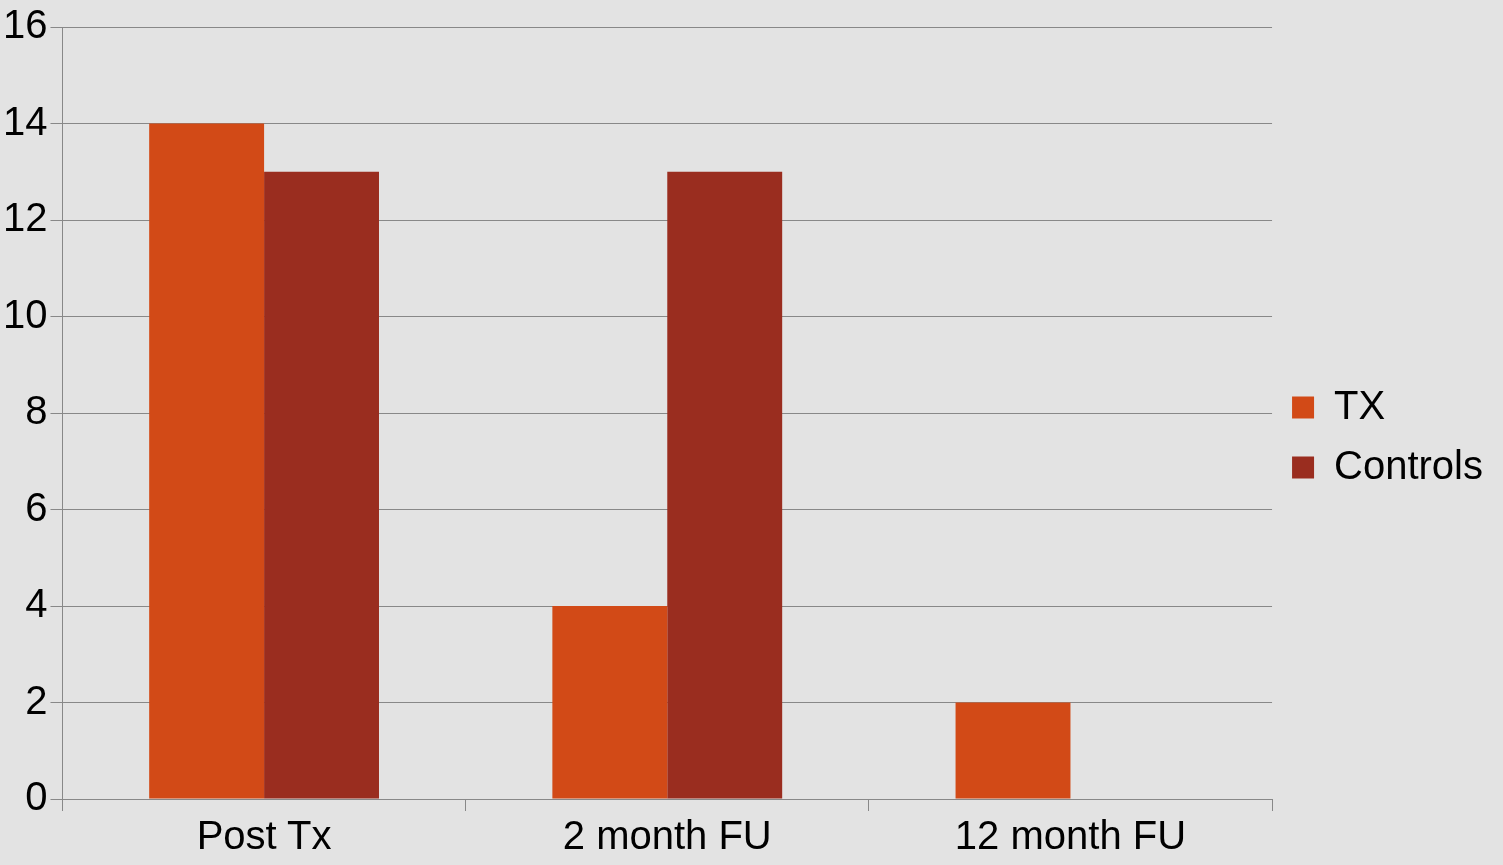  I want to click on y-tick-label: 2, so click(36, 699).